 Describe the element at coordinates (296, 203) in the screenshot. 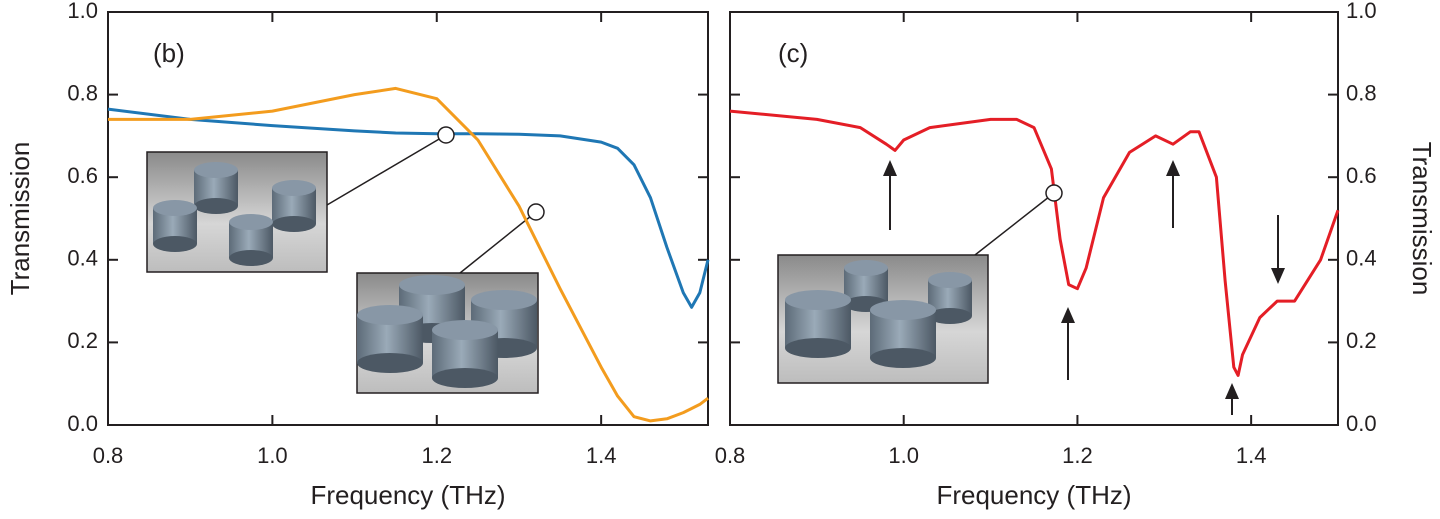

I see `inset-left` at that location.